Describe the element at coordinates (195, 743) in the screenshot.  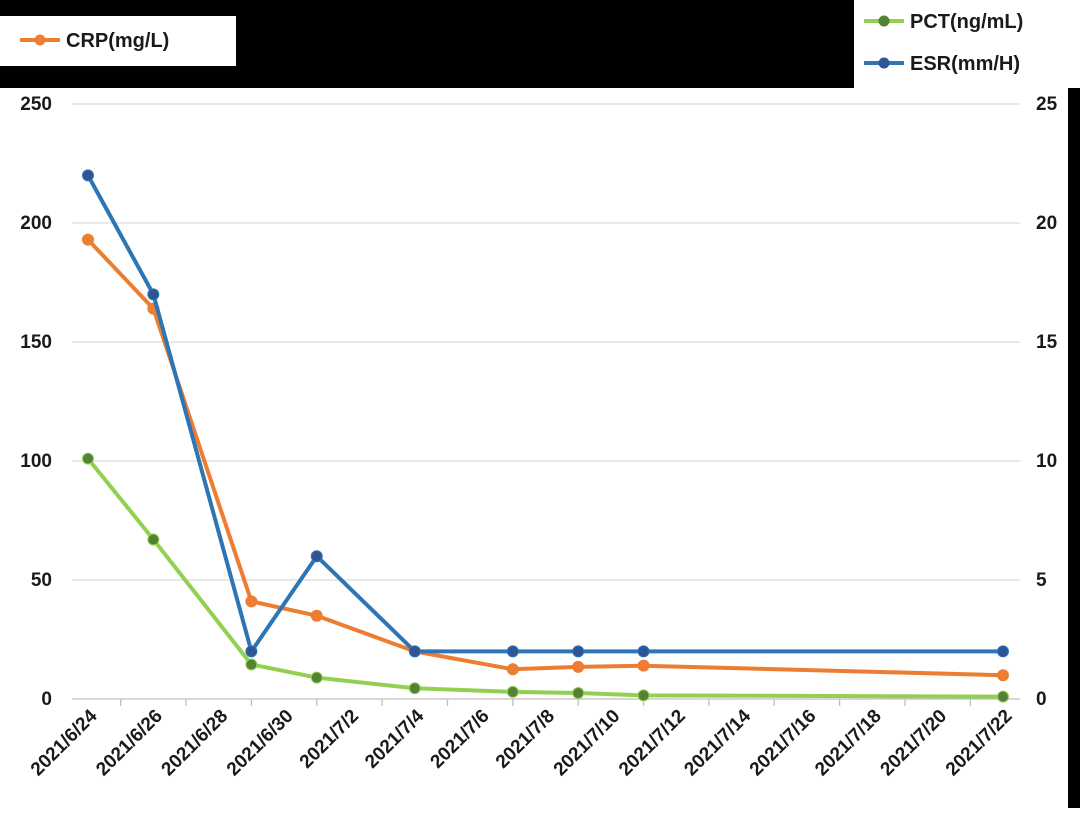
I see `x-tick-label: 2021/6/28` at that location.